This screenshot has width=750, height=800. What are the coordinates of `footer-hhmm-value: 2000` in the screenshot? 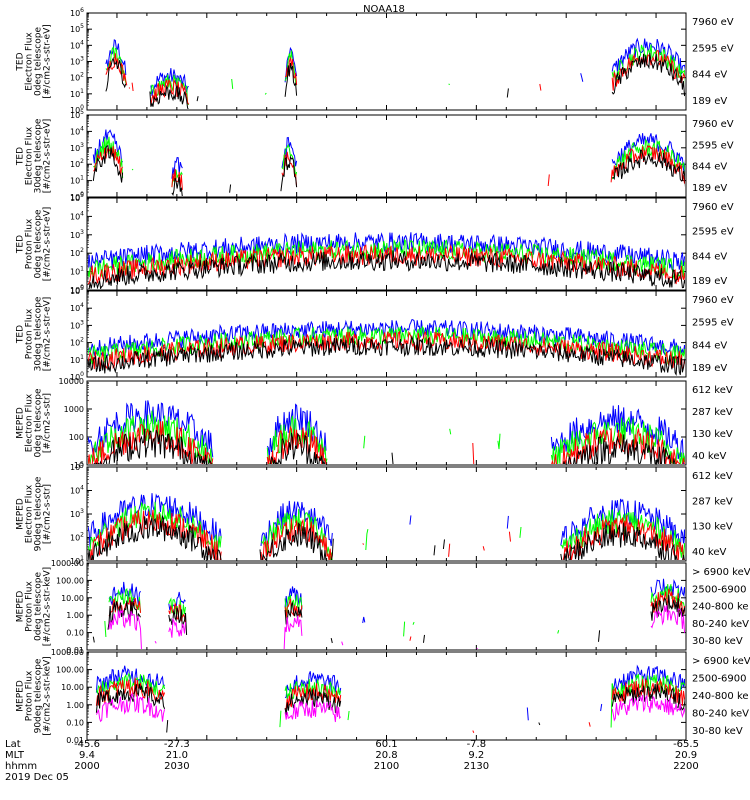 It's located at (86, 766).